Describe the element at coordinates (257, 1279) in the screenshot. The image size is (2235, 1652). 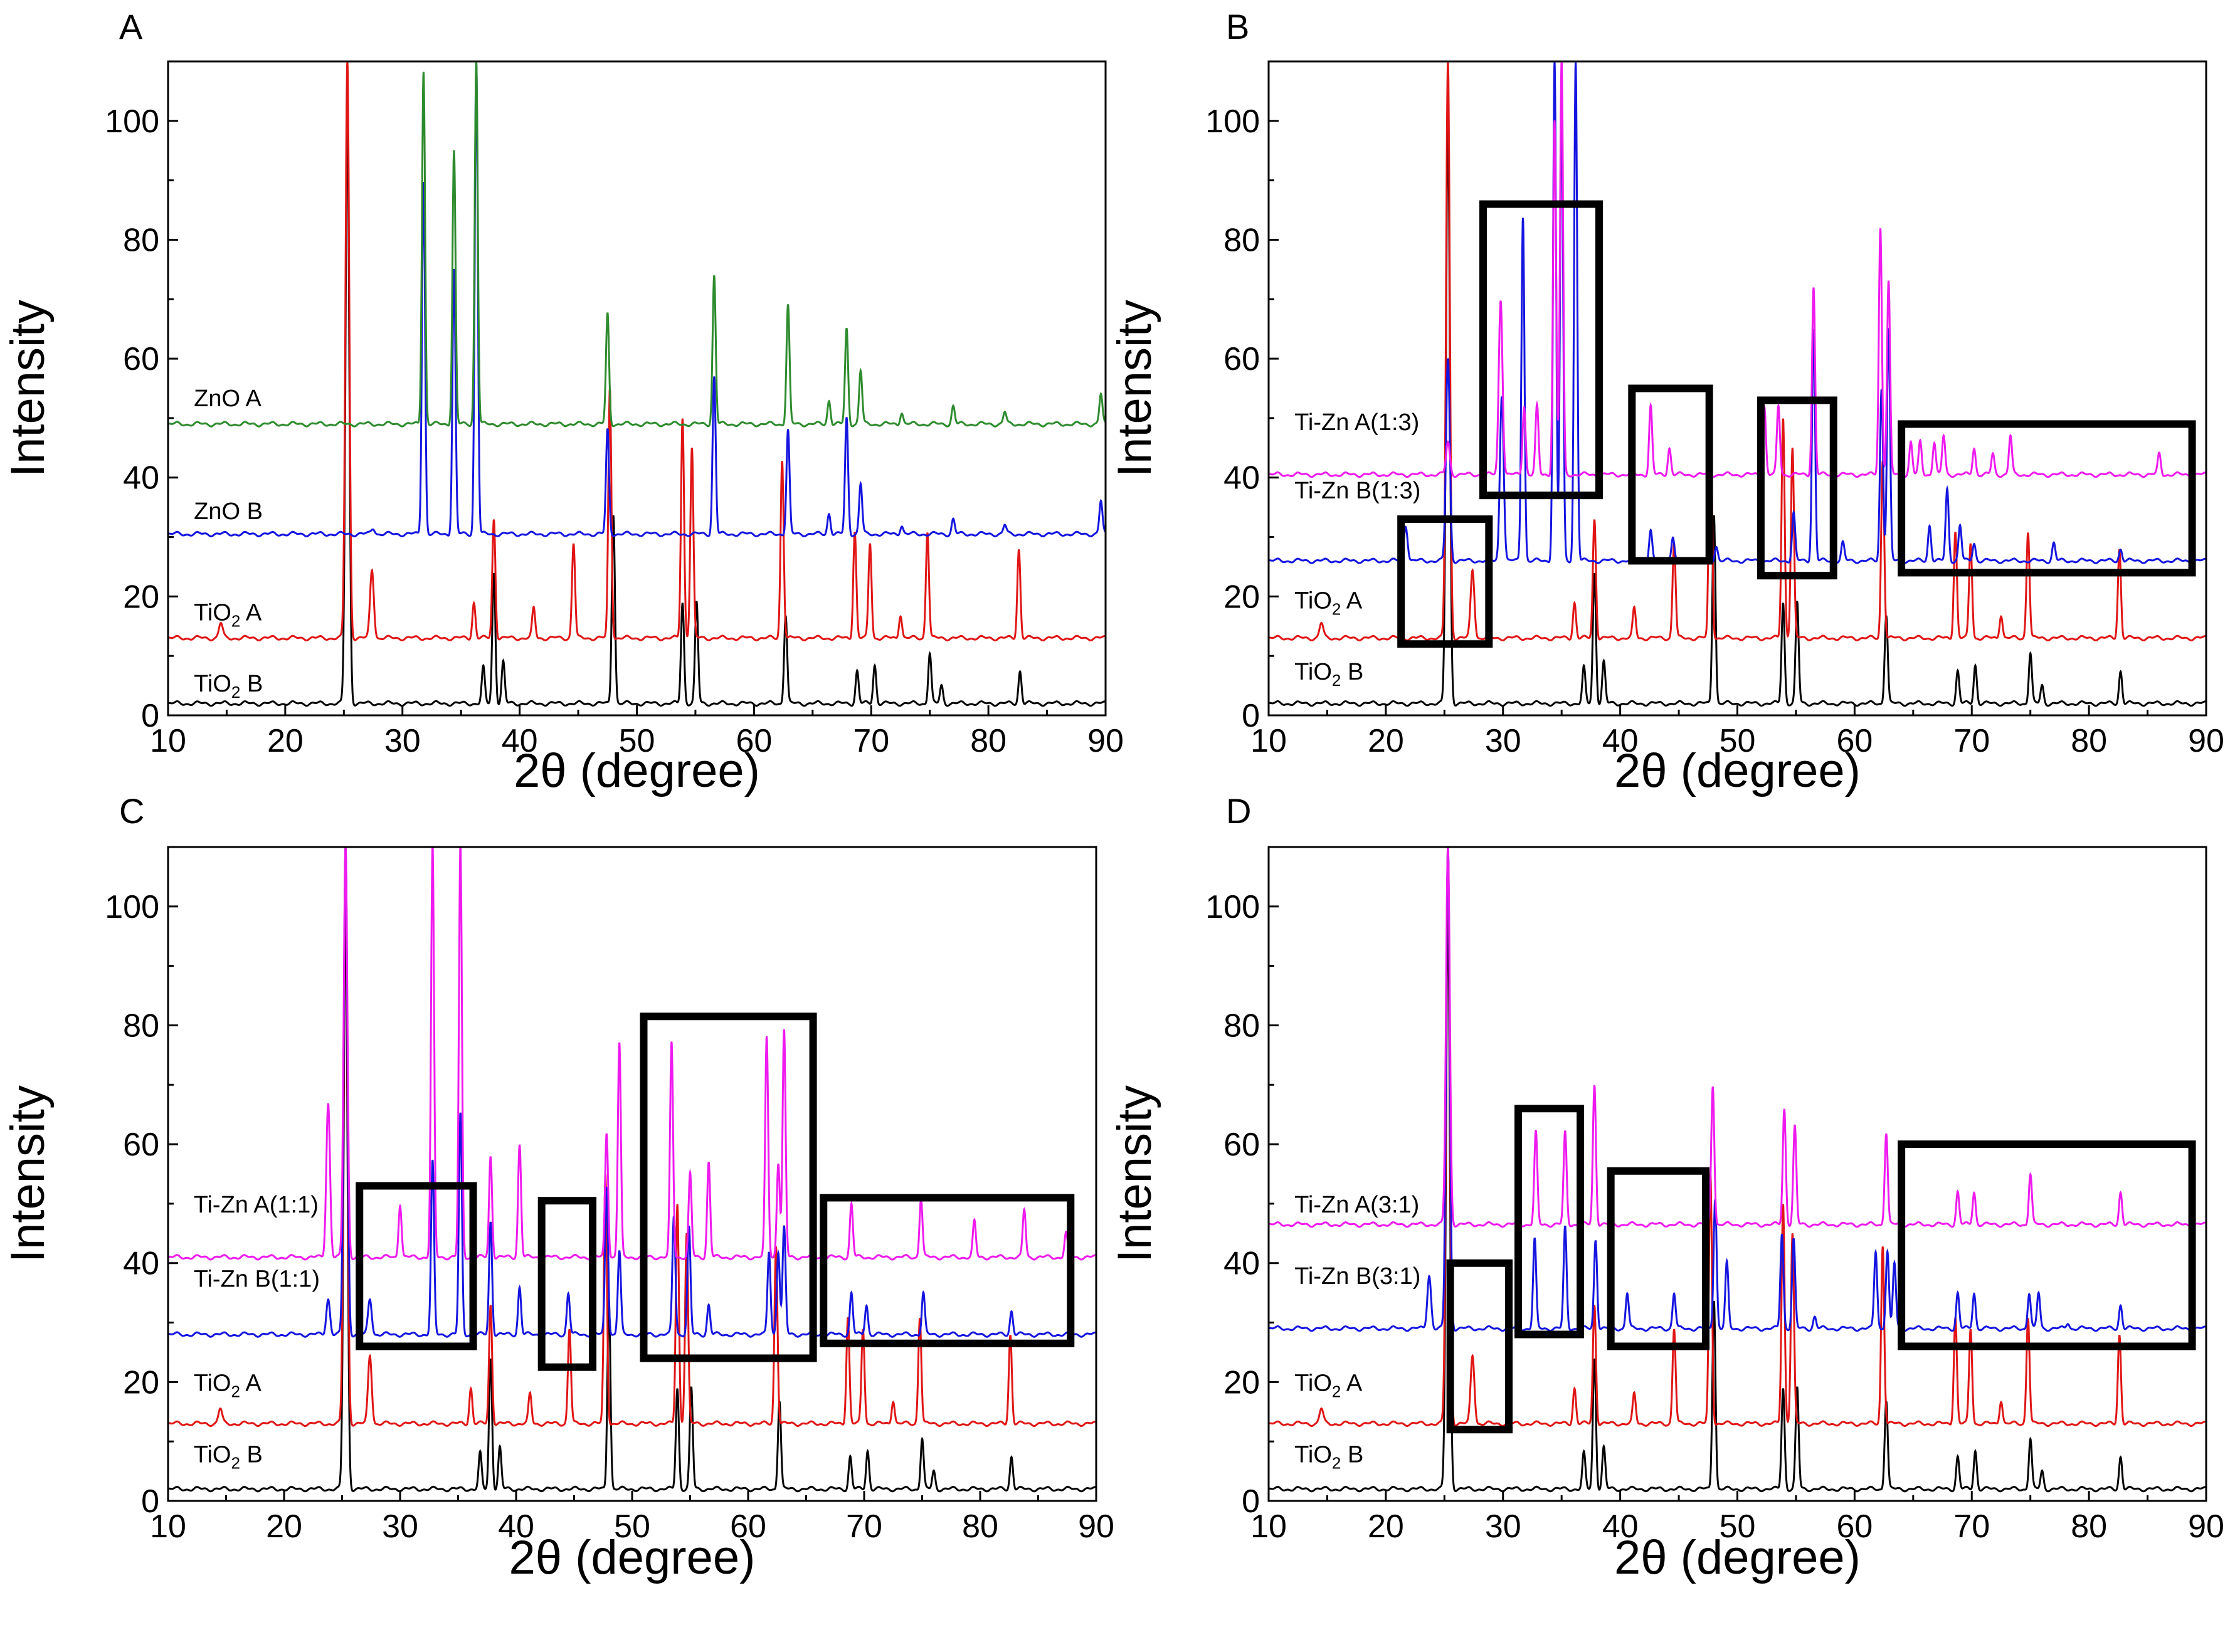
I see `series-label: Ti-Zn B(1:1)` at that location.